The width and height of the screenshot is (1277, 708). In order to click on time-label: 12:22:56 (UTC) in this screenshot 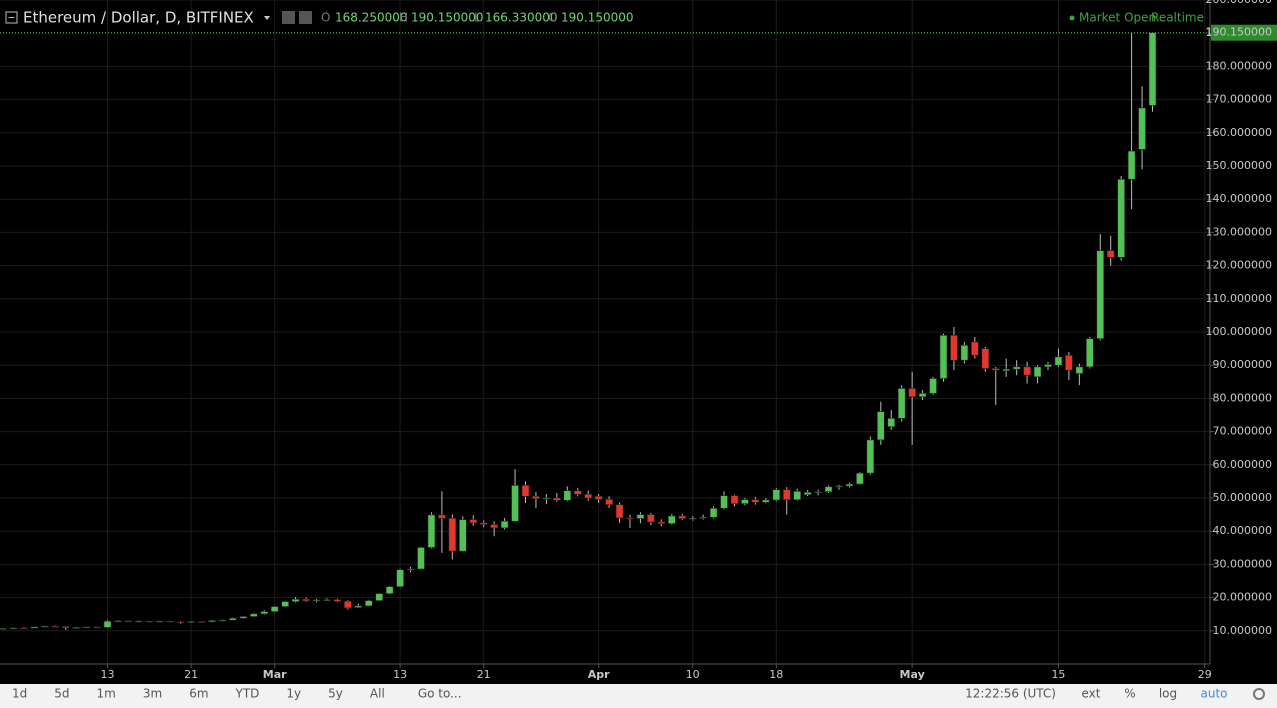, I will do `click(1010, 694)`.